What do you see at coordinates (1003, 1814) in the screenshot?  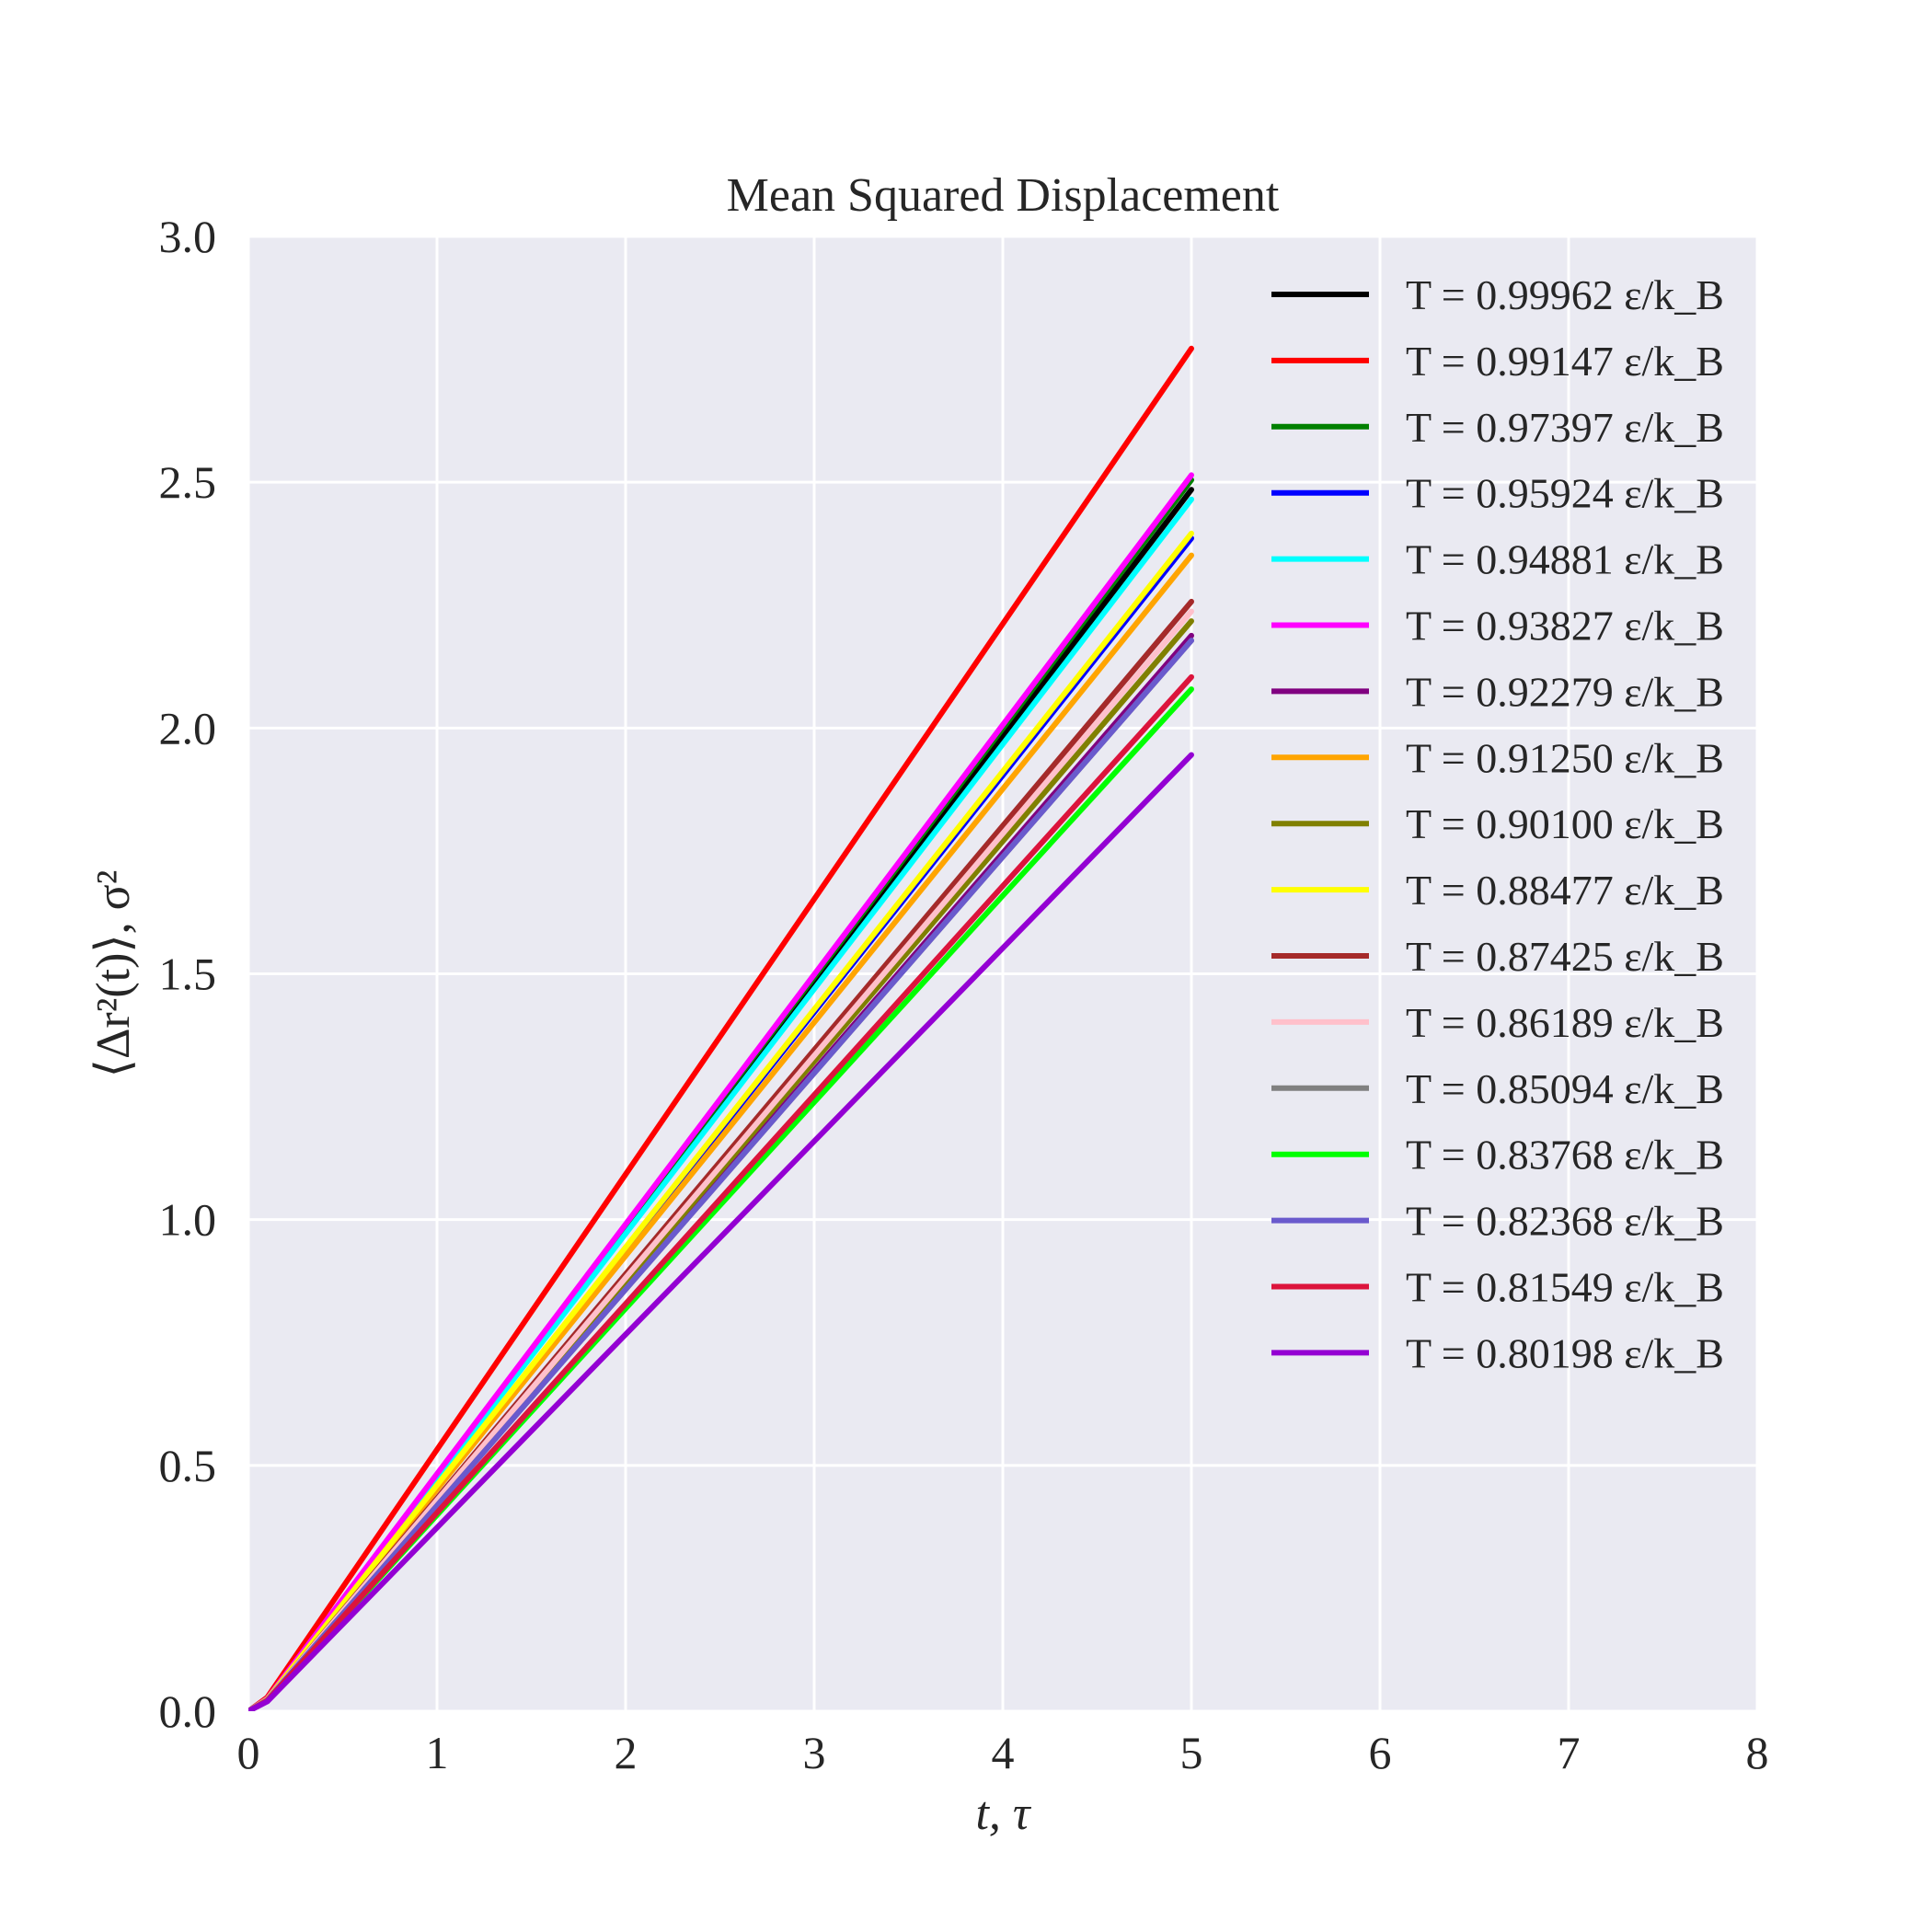 I see `x-axis-label: t, τ` at bounding box center [1003, 1814].